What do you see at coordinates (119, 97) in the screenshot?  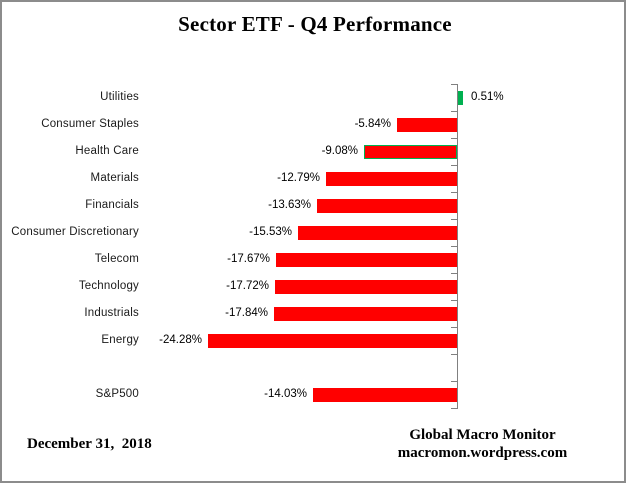 I see `category-label: Utilities` at bounding box center [119, 97].